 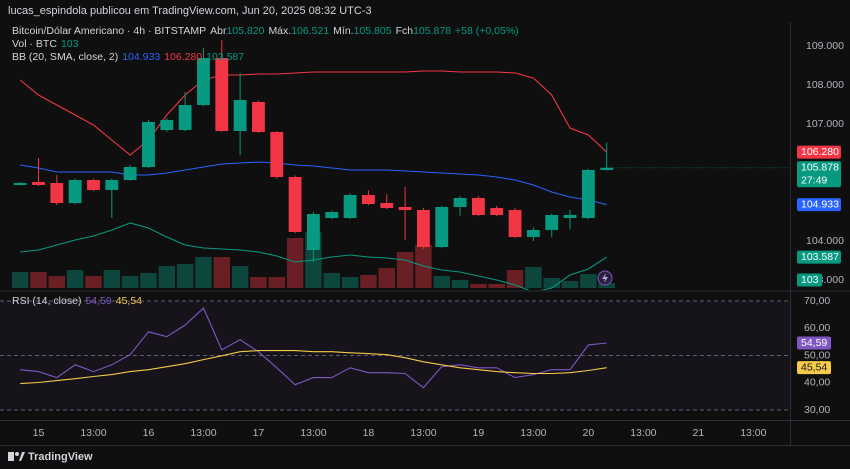 What do you see at coordinates (817, 328) in the screenshot?
I see `y-tick-label: 60,00` at bounding box center [817, 328].